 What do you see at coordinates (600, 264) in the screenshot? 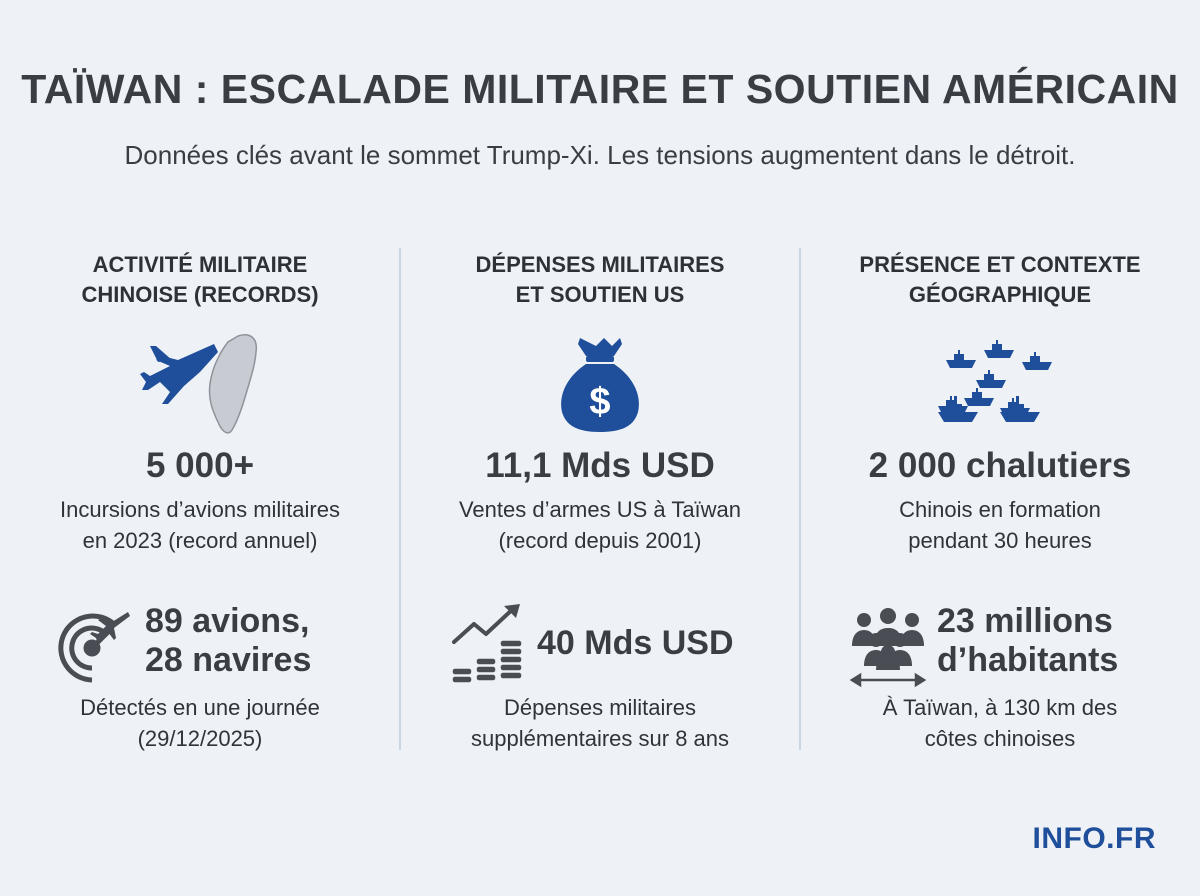
I see `column-heading-line: DÉPENSES MILITAIRES` at bounding box center [600, 264].